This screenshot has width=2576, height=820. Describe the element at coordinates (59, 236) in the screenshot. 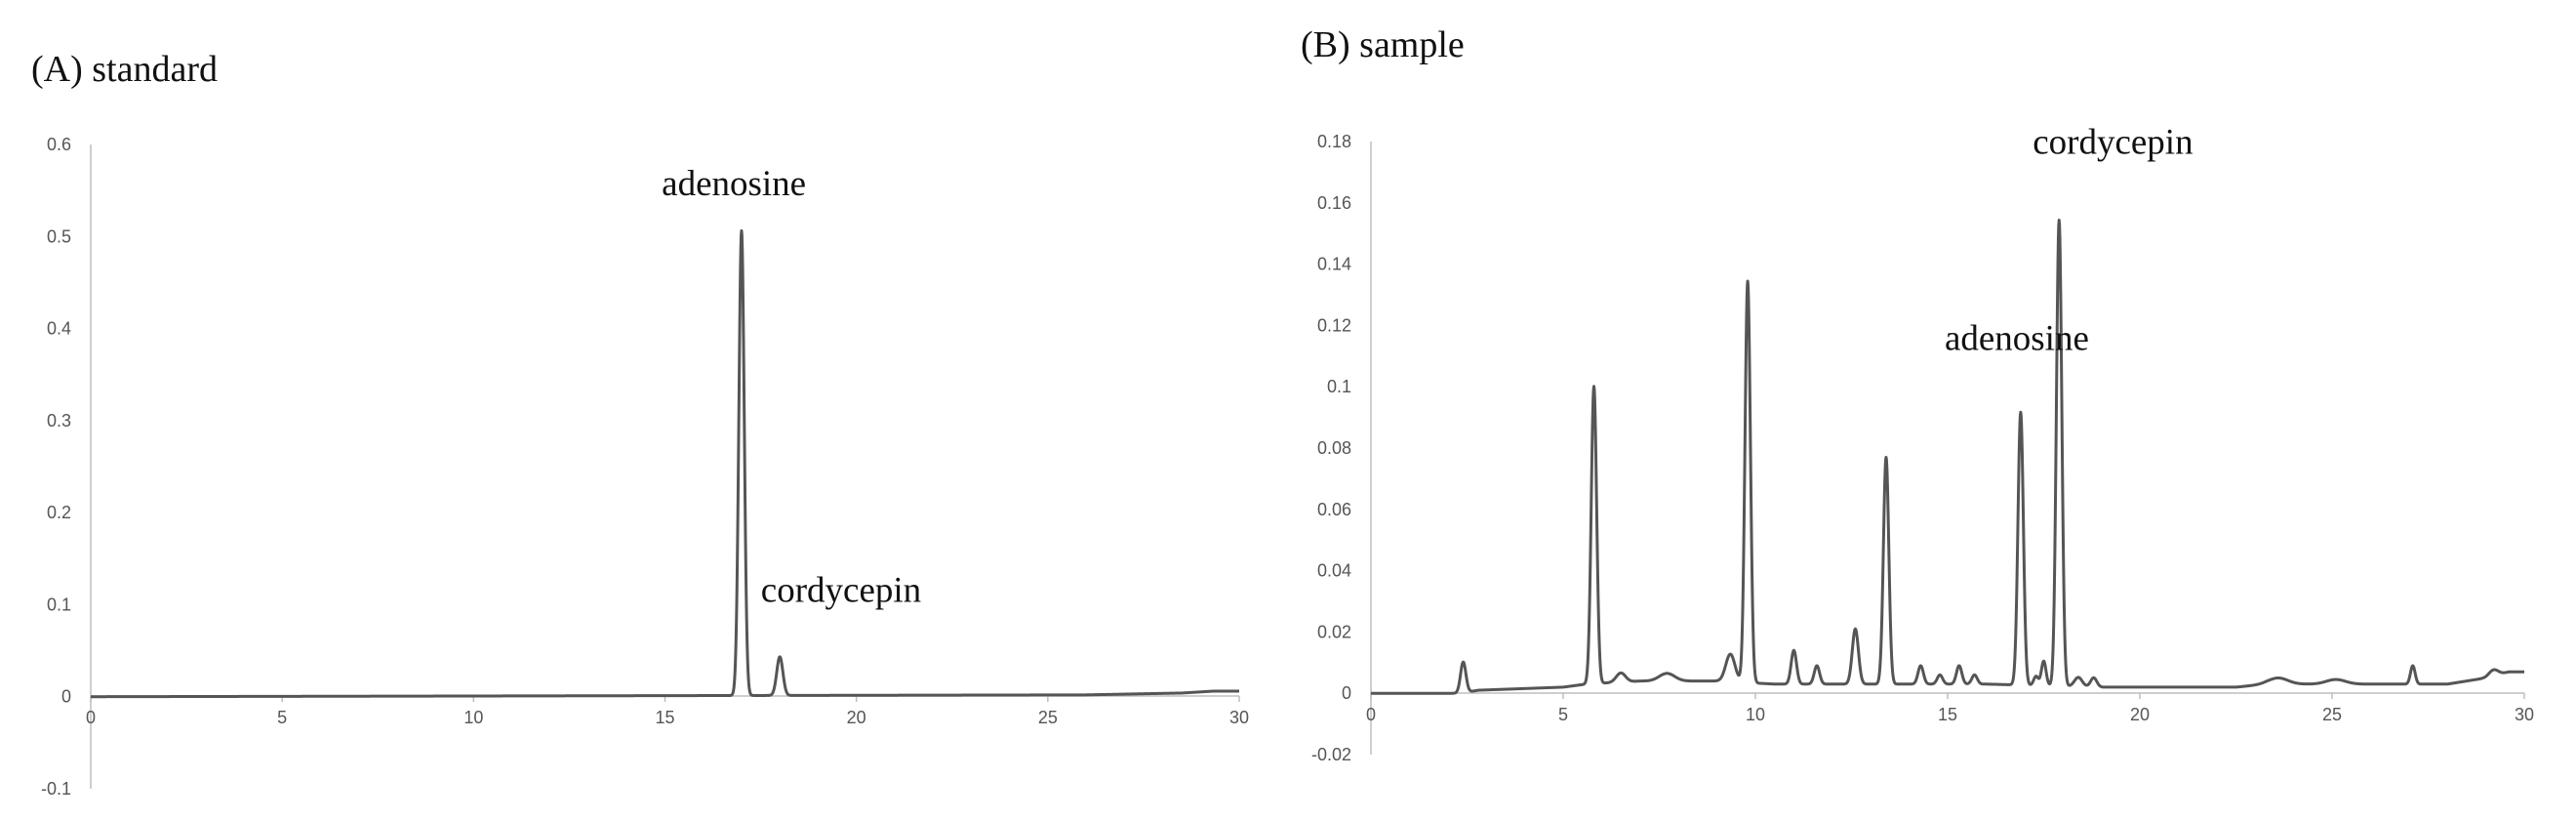

I see `y-tick-label: 0.5` at that location.